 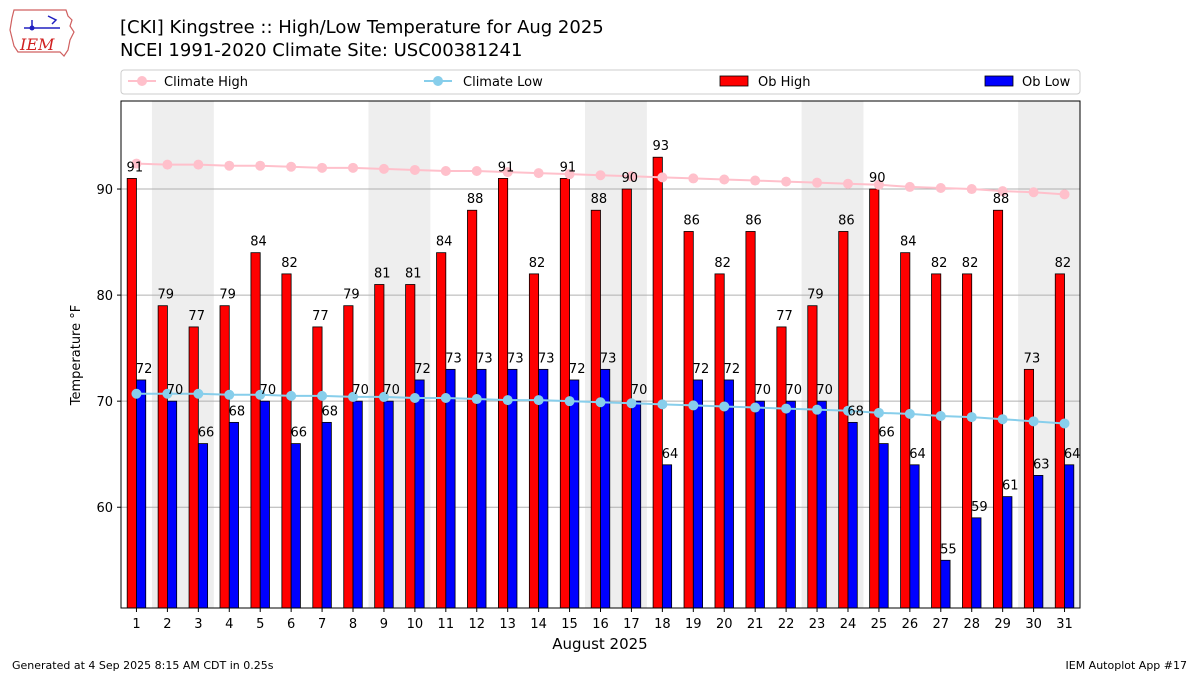 I want to click on x-tick-label-17: 17, so click(x=631, y=624).